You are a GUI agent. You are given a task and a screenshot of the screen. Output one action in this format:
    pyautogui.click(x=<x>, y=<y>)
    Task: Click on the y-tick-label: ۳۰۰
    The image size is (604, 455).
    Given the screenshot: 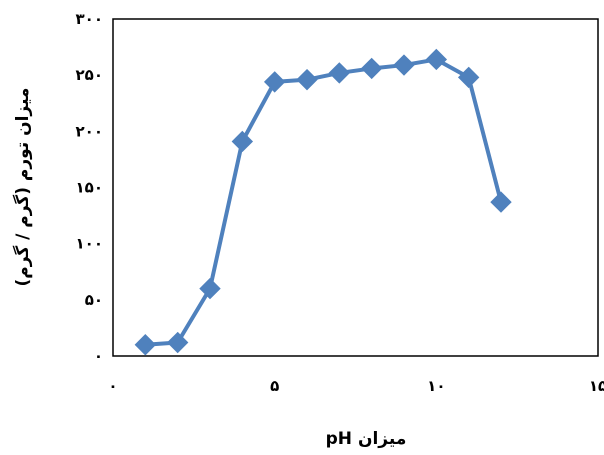 What is the action you would take?
    pyautogui.click(x=89, y=19)
    